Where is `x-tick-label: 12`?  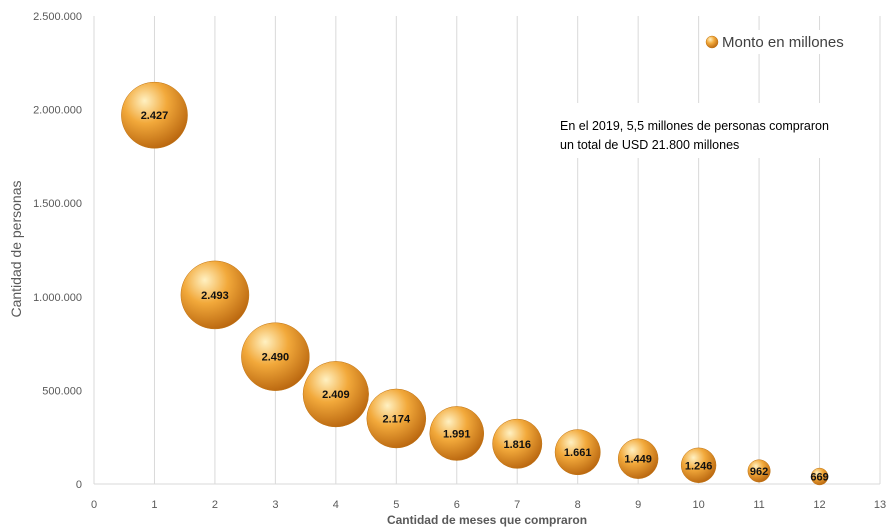 x-tick-label: 12 is located at coordinates (819, 505).